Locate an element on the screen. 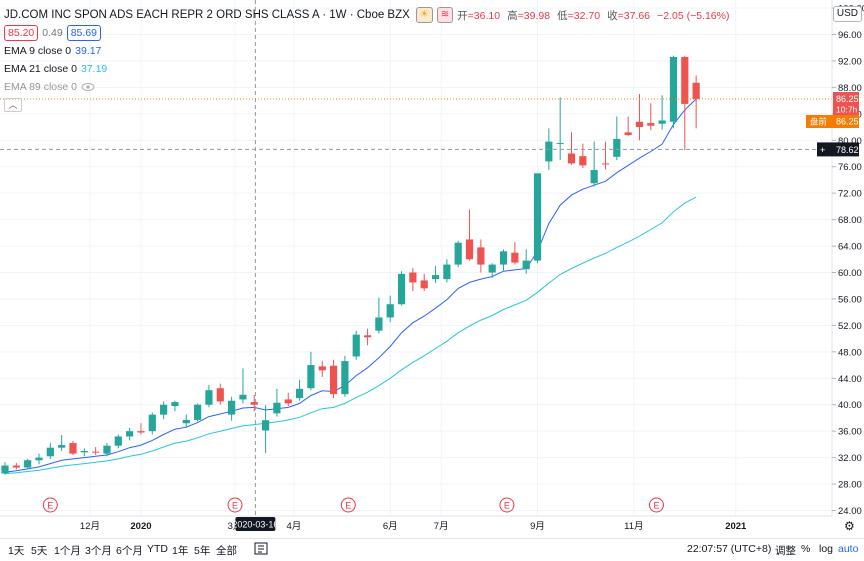 Image resolution: width=864 pixels, height=561 pixels. percent-toggle: % is located at coordinates (806, 549).